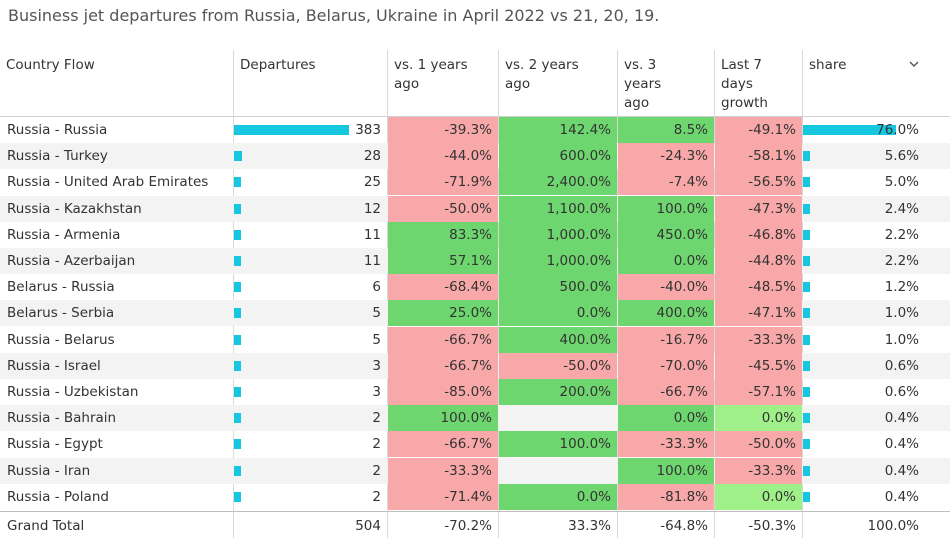 This screenshot has width=950, height=544. Describe the element at coordinates (475, 496) in the screenshot. I see `table-row: Russia - Poland 2 -71.4% 0.0% -81.8% 0.0% 0.4%` at that location.